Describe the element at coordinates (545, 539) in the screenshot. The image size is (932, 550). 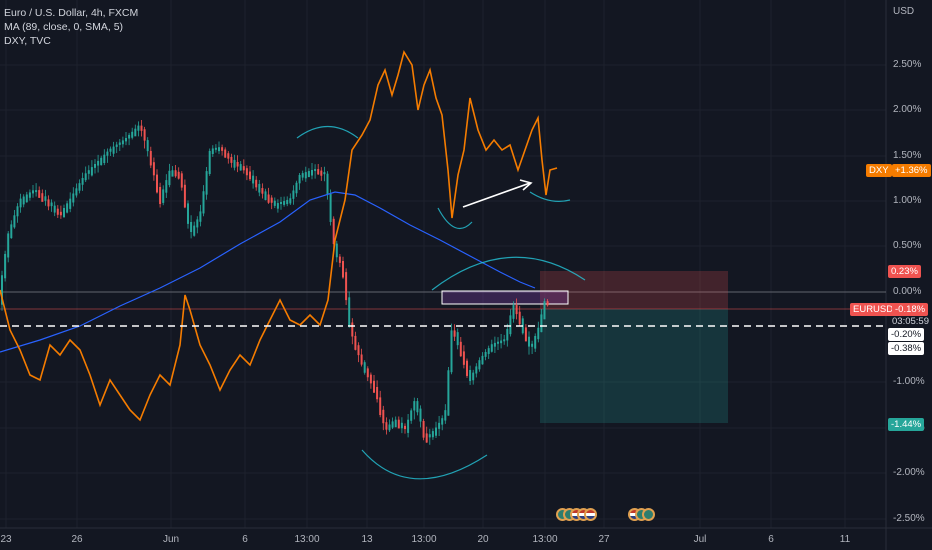
I see `time-tick-label: 13:00` at that location.